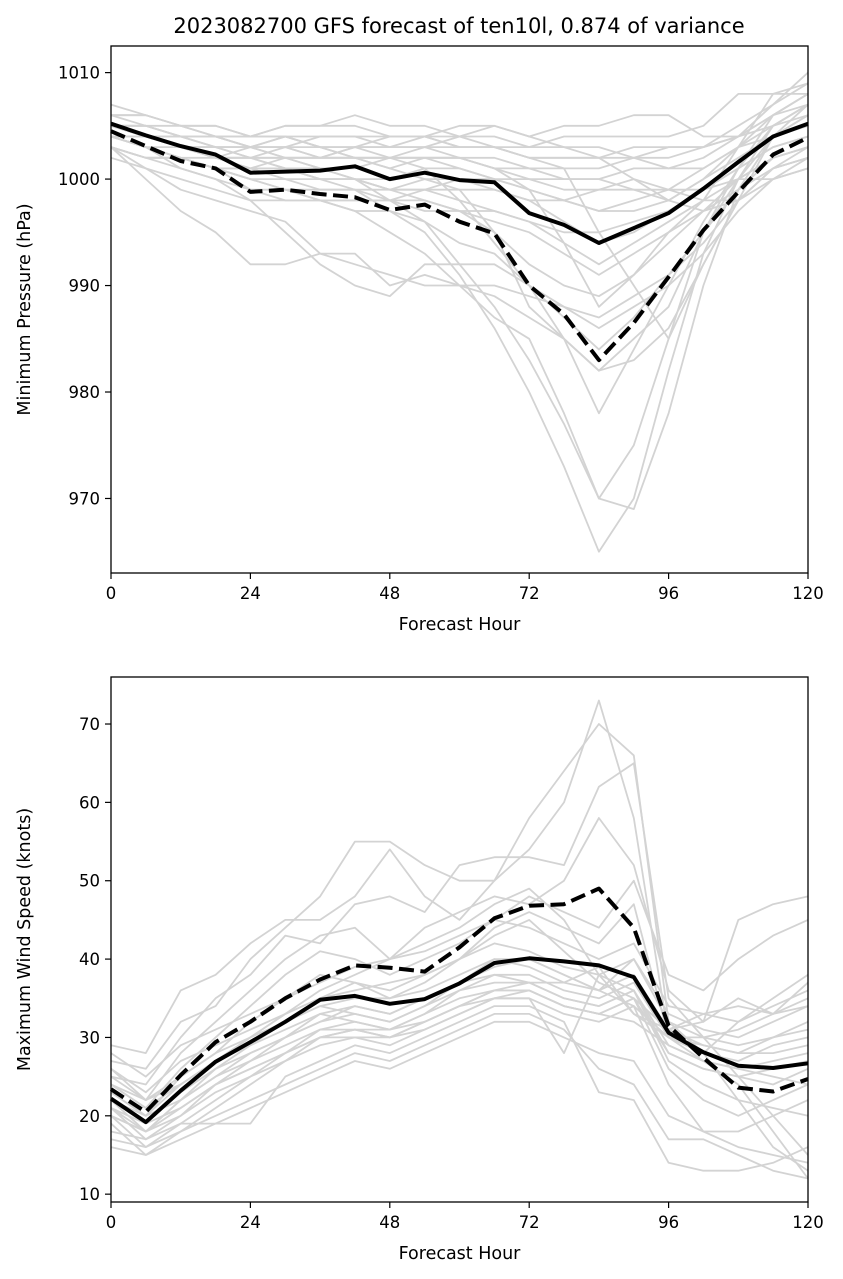 This screenshot has height=1279, width=843. What do you see at coordinates (79, 73) in the screenshot?
I see `pressure-y-tick-label: 1010` at bounding box center [79, 73].